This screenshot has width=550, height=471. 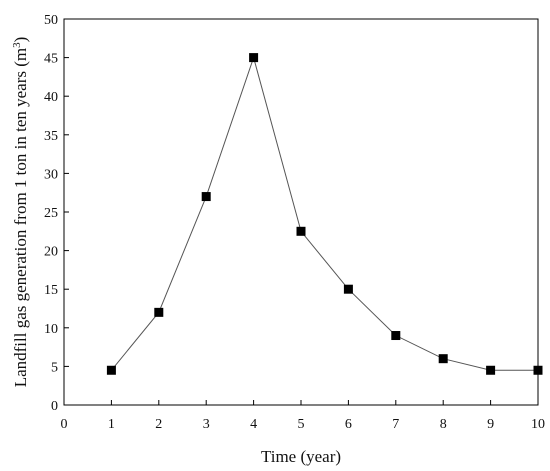 What do you see at coordinates (490, 424) in the screenshot?
I see `x-tick-label: 9` at bounding box center [490, 424].